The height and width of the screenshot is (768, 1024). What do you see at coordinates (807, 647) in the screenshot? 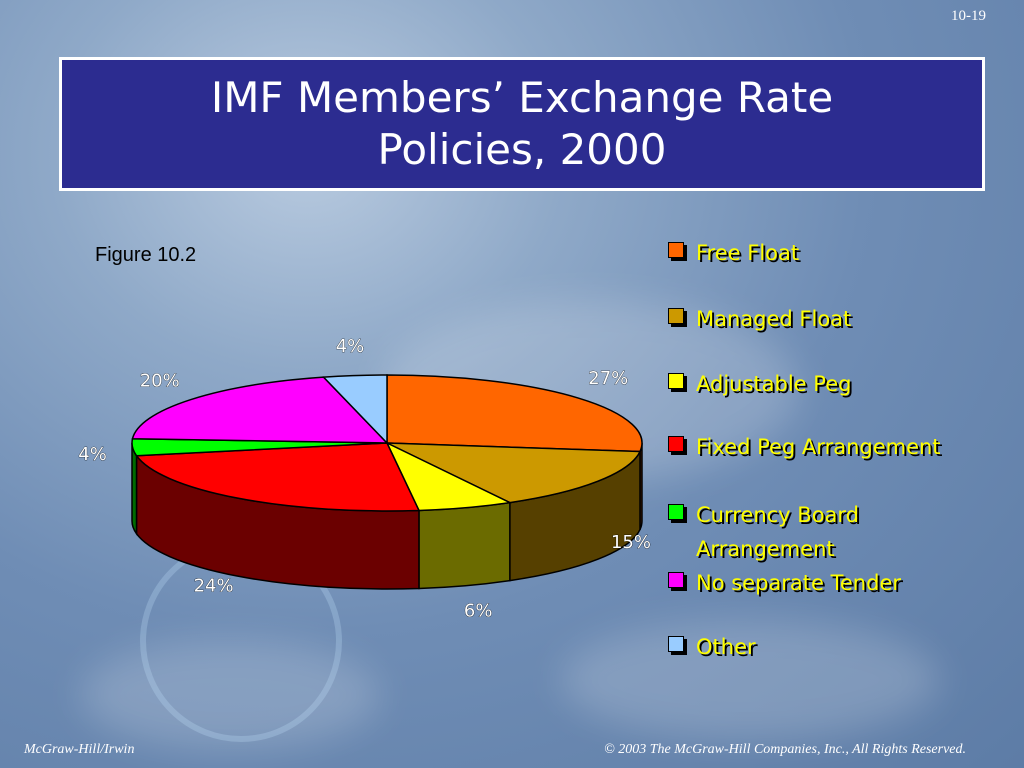
I see `legend-item: Other` at bounding box center [807, 647].